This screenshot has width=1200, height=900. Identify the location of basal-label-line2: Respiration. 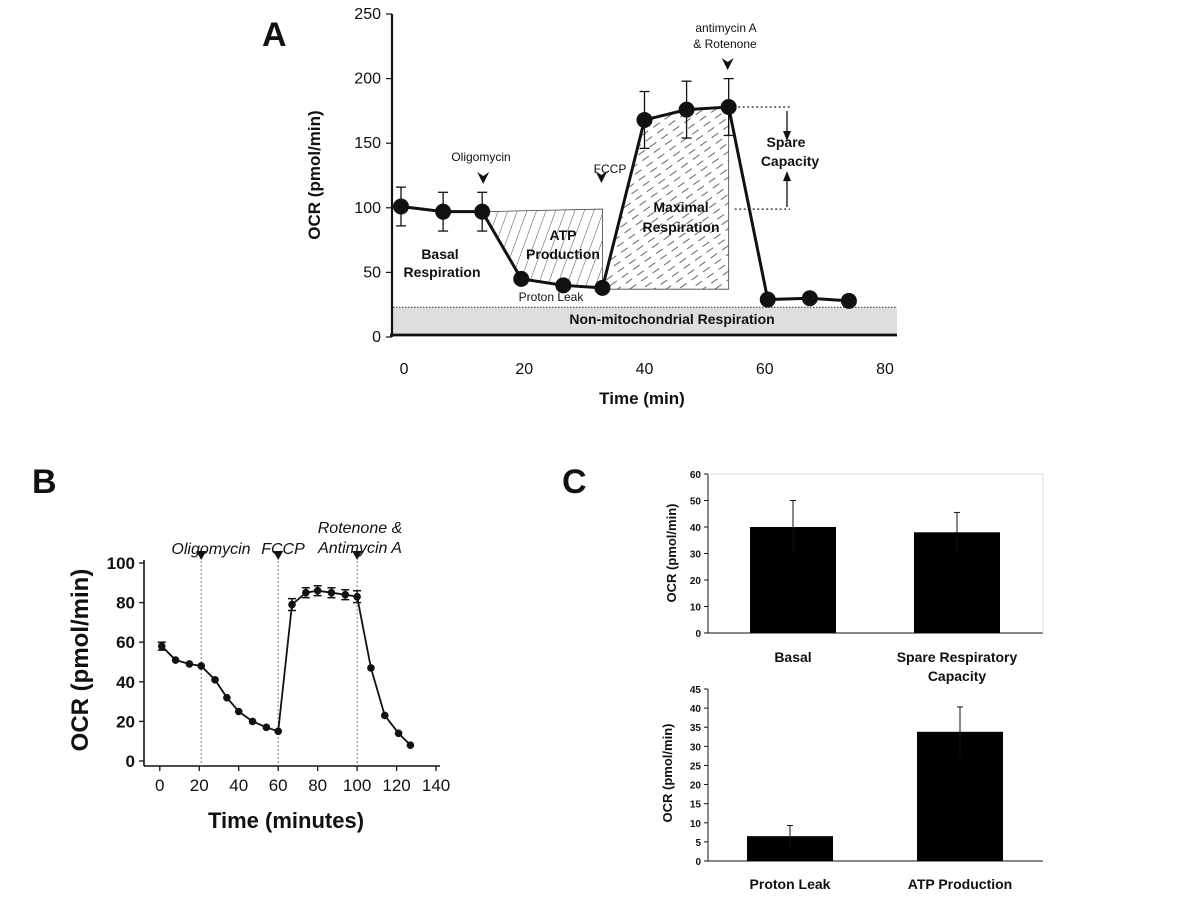
(441, 272).